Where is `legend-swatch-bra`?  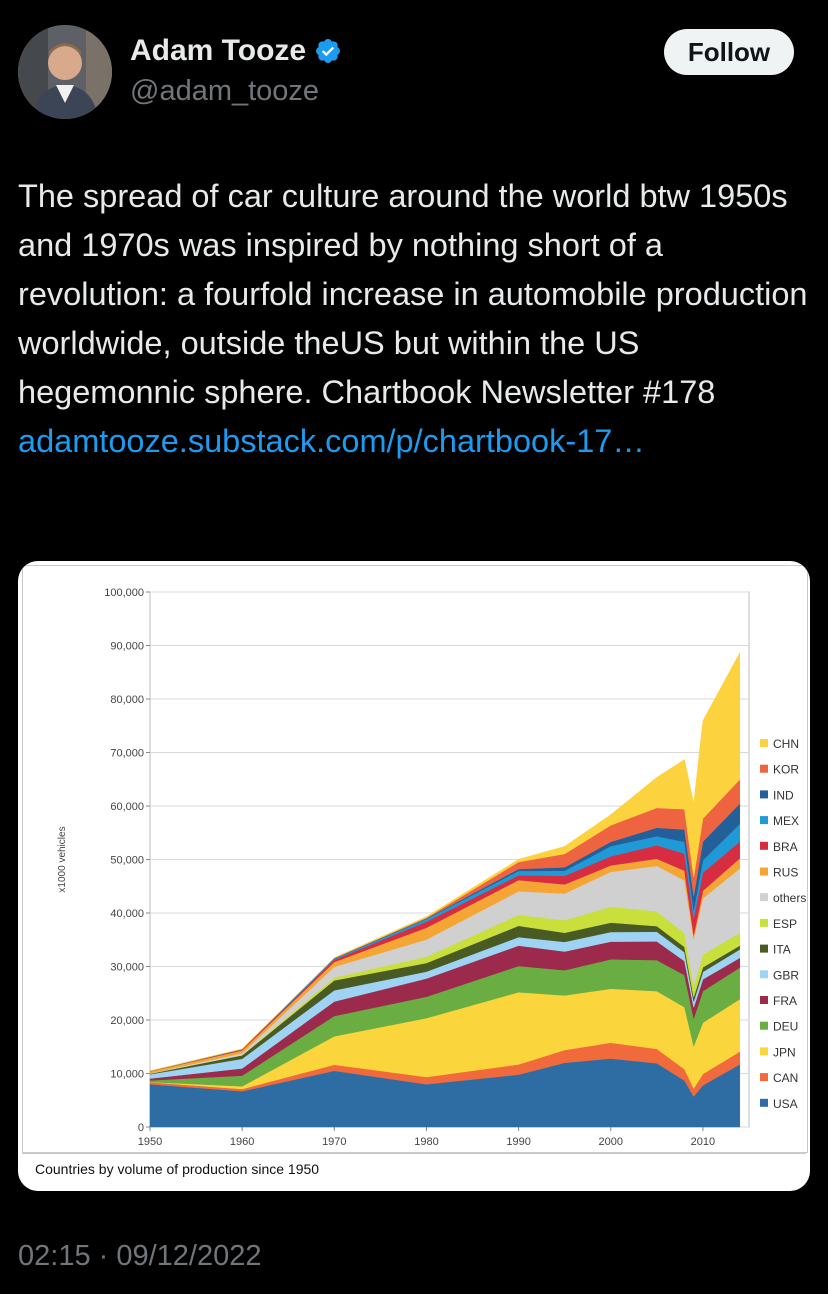 legend-swatch-bra is located at coordinates (764, 845).